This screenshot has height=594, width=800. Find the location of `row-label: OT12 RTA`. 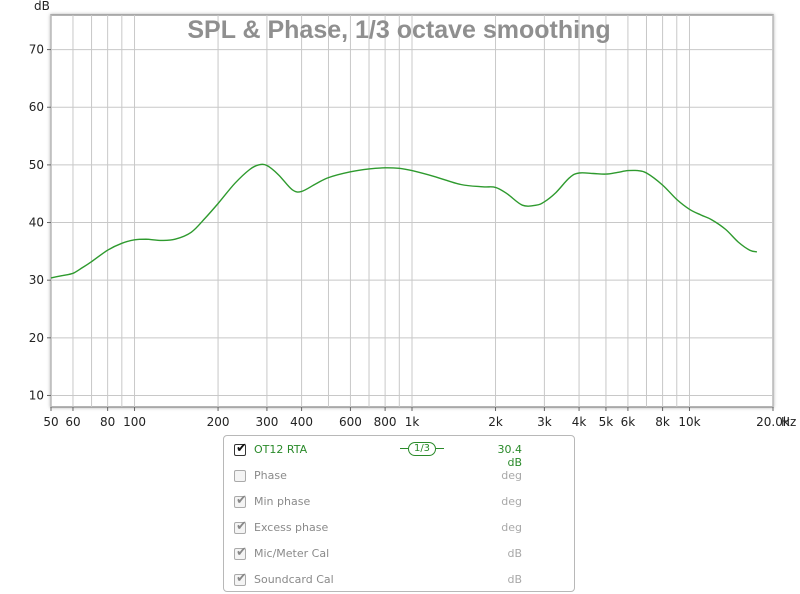

row-label: OT12 RTA is located at coordinates (281, 449).